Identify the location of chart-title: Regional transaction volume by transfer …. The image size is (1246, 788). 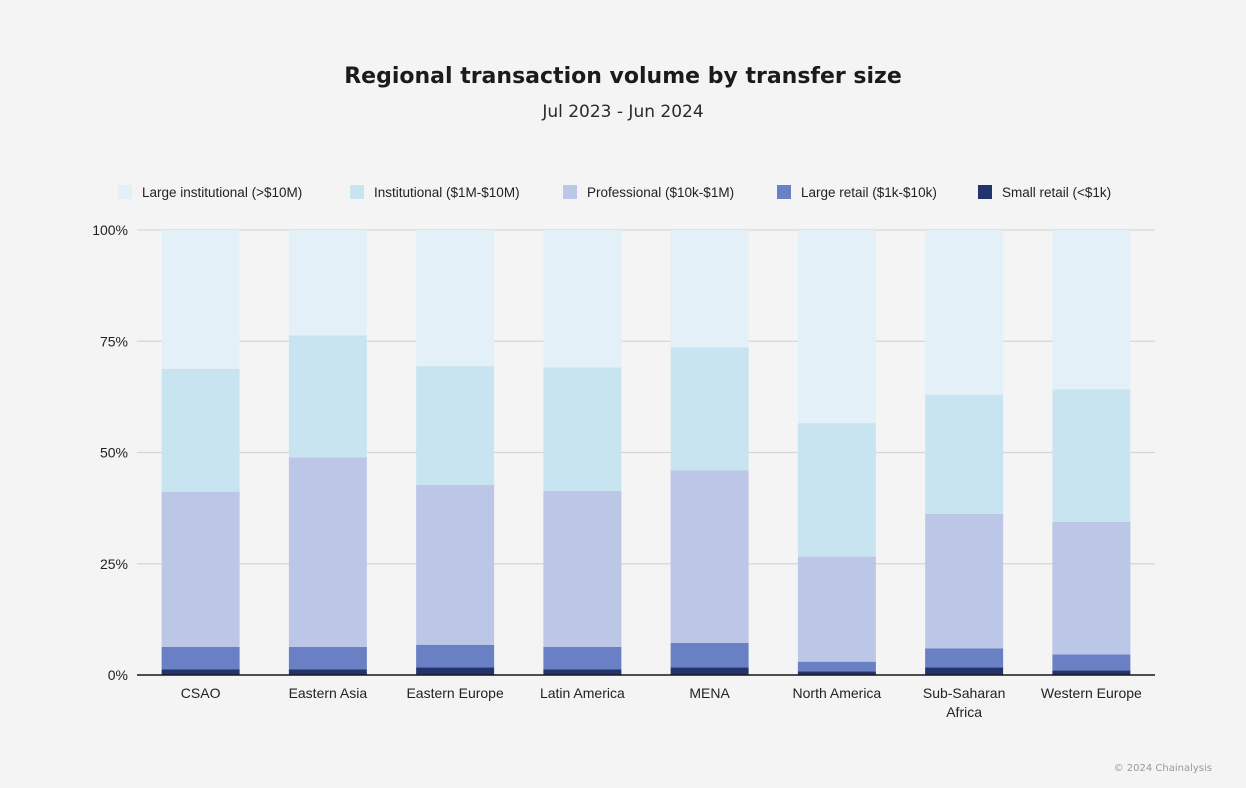
(623, 76).